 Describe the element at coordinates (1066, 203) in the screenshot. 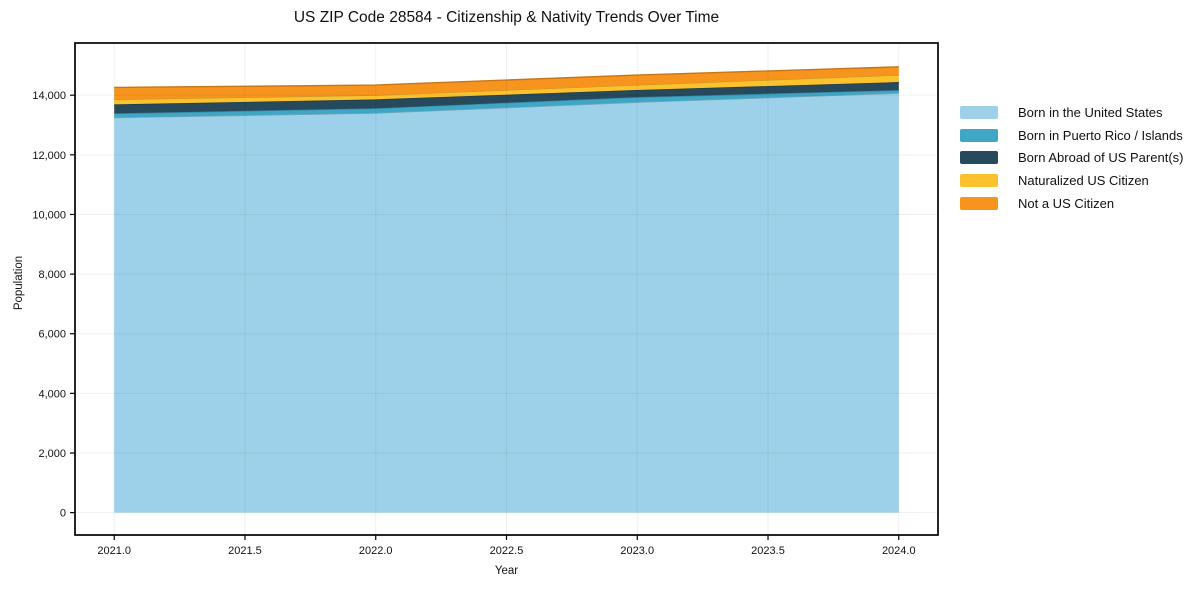

I see `legend-label: Not a US Citizen` at that location.